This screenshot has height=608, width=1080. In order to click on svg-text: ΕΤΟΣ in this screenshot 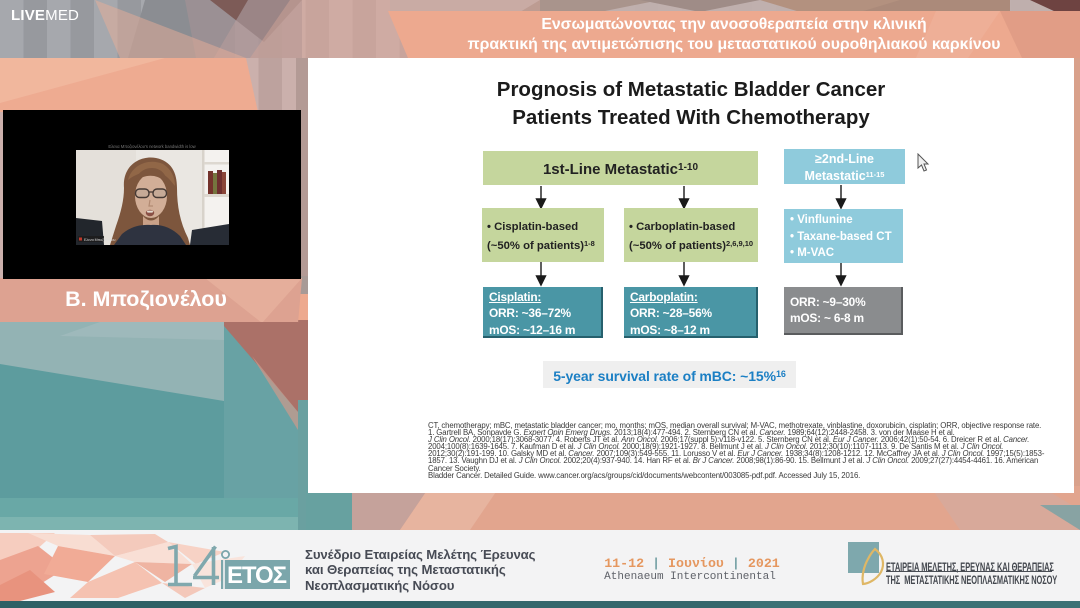, I will do `click(257, 575)`.